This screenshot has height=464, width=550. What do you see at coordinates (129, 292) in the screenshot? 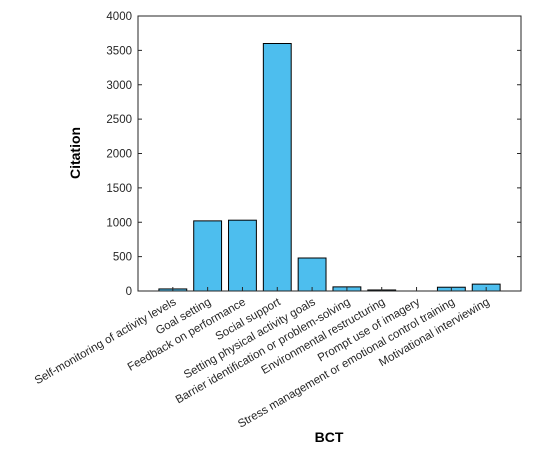
I see `y-tick-label: 0` at bounding box center [129, 292].